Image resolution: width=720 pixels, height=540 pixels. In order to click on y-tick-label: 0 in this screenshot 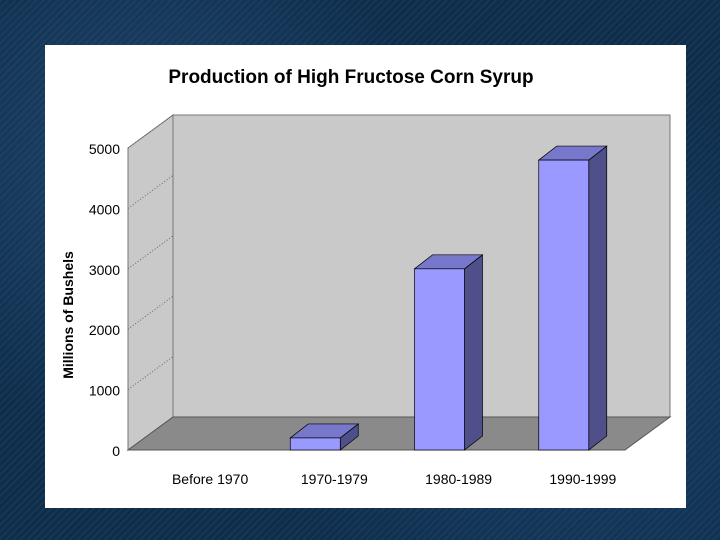, I will do `click(116, 451)`.